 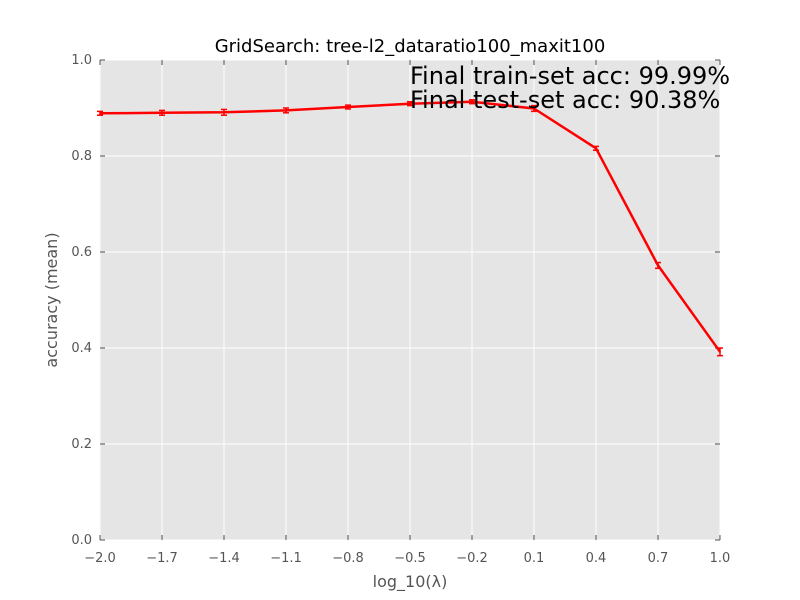 What do you see at coordinates (472, 558) in the screenshot?
I see `x-tick-label: −0.2` at bounding box center [472, 558].